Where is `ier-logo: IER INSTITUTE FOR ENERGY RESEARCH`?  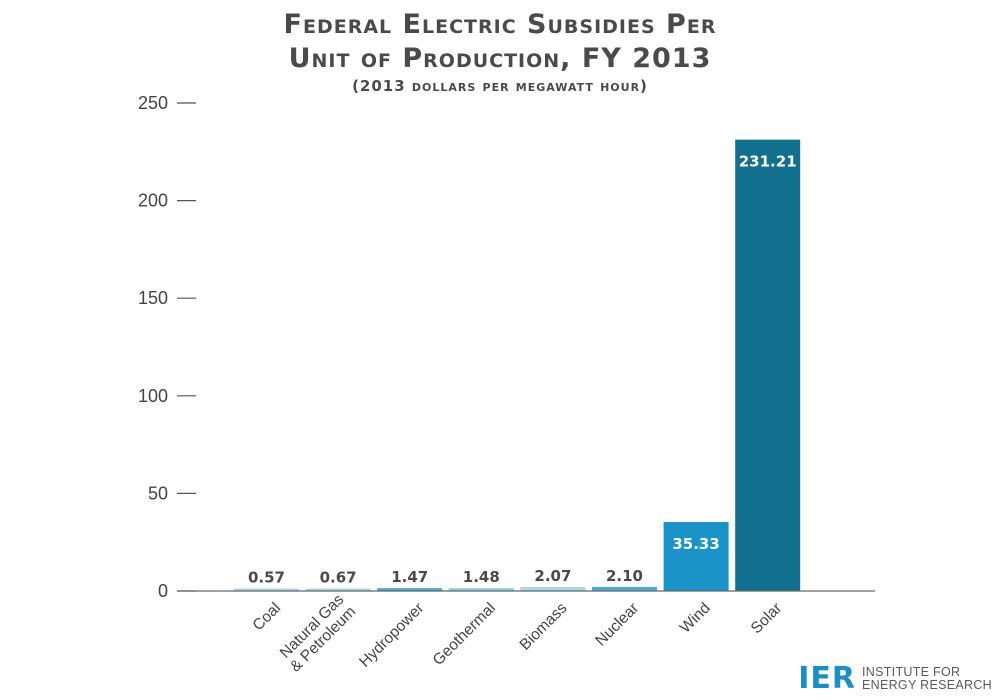
ier-logo: IER INSTITUTE FOR ENERGY RESEARCH is located at coordinates (895, 679).